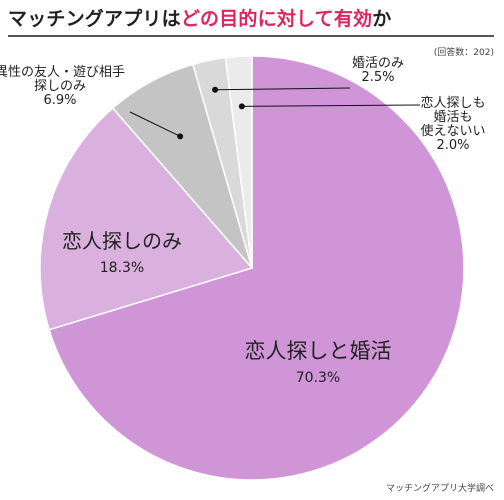  What do you see at coordinates (452, 103) in the screenshot?
I see `slice-label: 恋人探しも` at bounding box center [452, 103].